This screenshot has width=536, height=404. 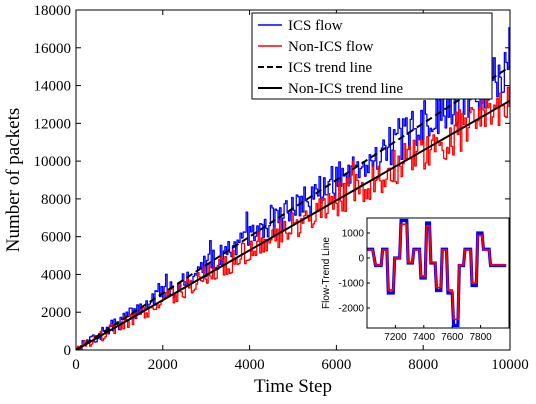 I want to click on y-tick-label: 8000, so click(x=56, y=200).